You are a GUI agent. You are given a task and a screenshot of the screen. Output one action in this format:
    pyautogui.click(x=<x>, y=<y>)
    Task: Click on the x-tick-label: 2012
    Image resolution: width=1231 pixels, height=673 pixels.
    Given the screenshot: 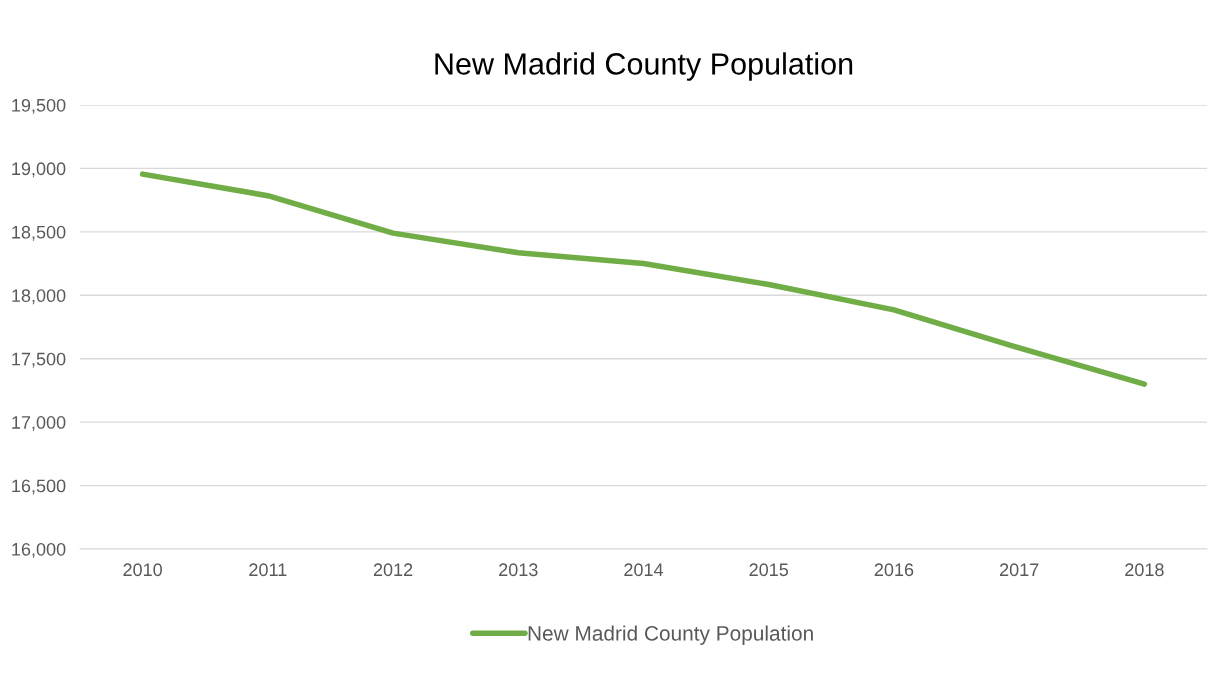 What is the action you would take?
    pyautogui.click(x=393, y=570)
    